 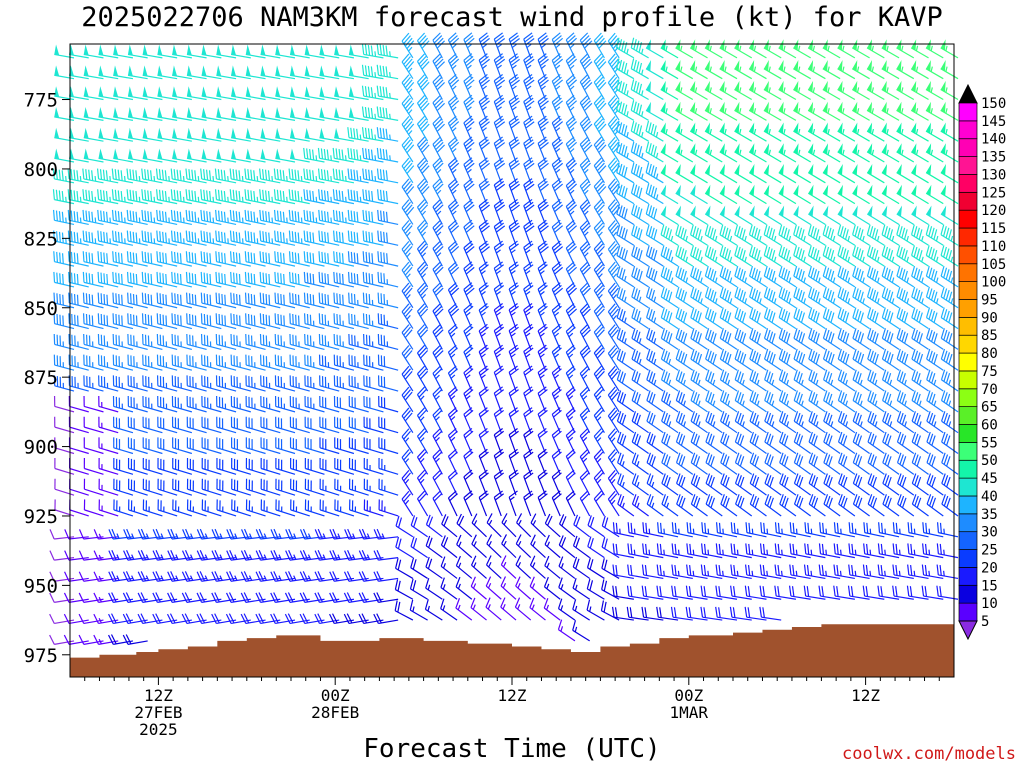 What do you see at coordinates (993, 158) in the screenshot?
I see `colorbar-label: 135` at bounding box center [993, 158].